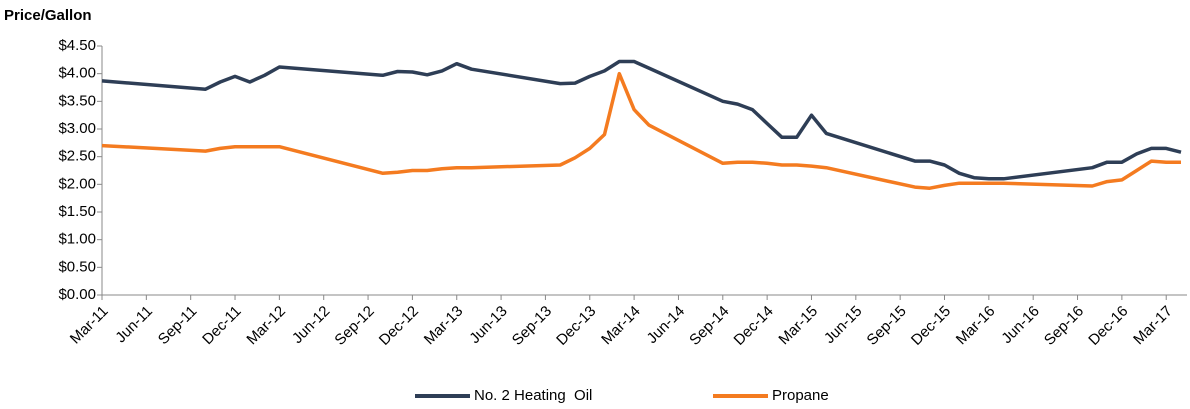  I want to click on x-tick-label: Jun-16, so click(1020, 325).